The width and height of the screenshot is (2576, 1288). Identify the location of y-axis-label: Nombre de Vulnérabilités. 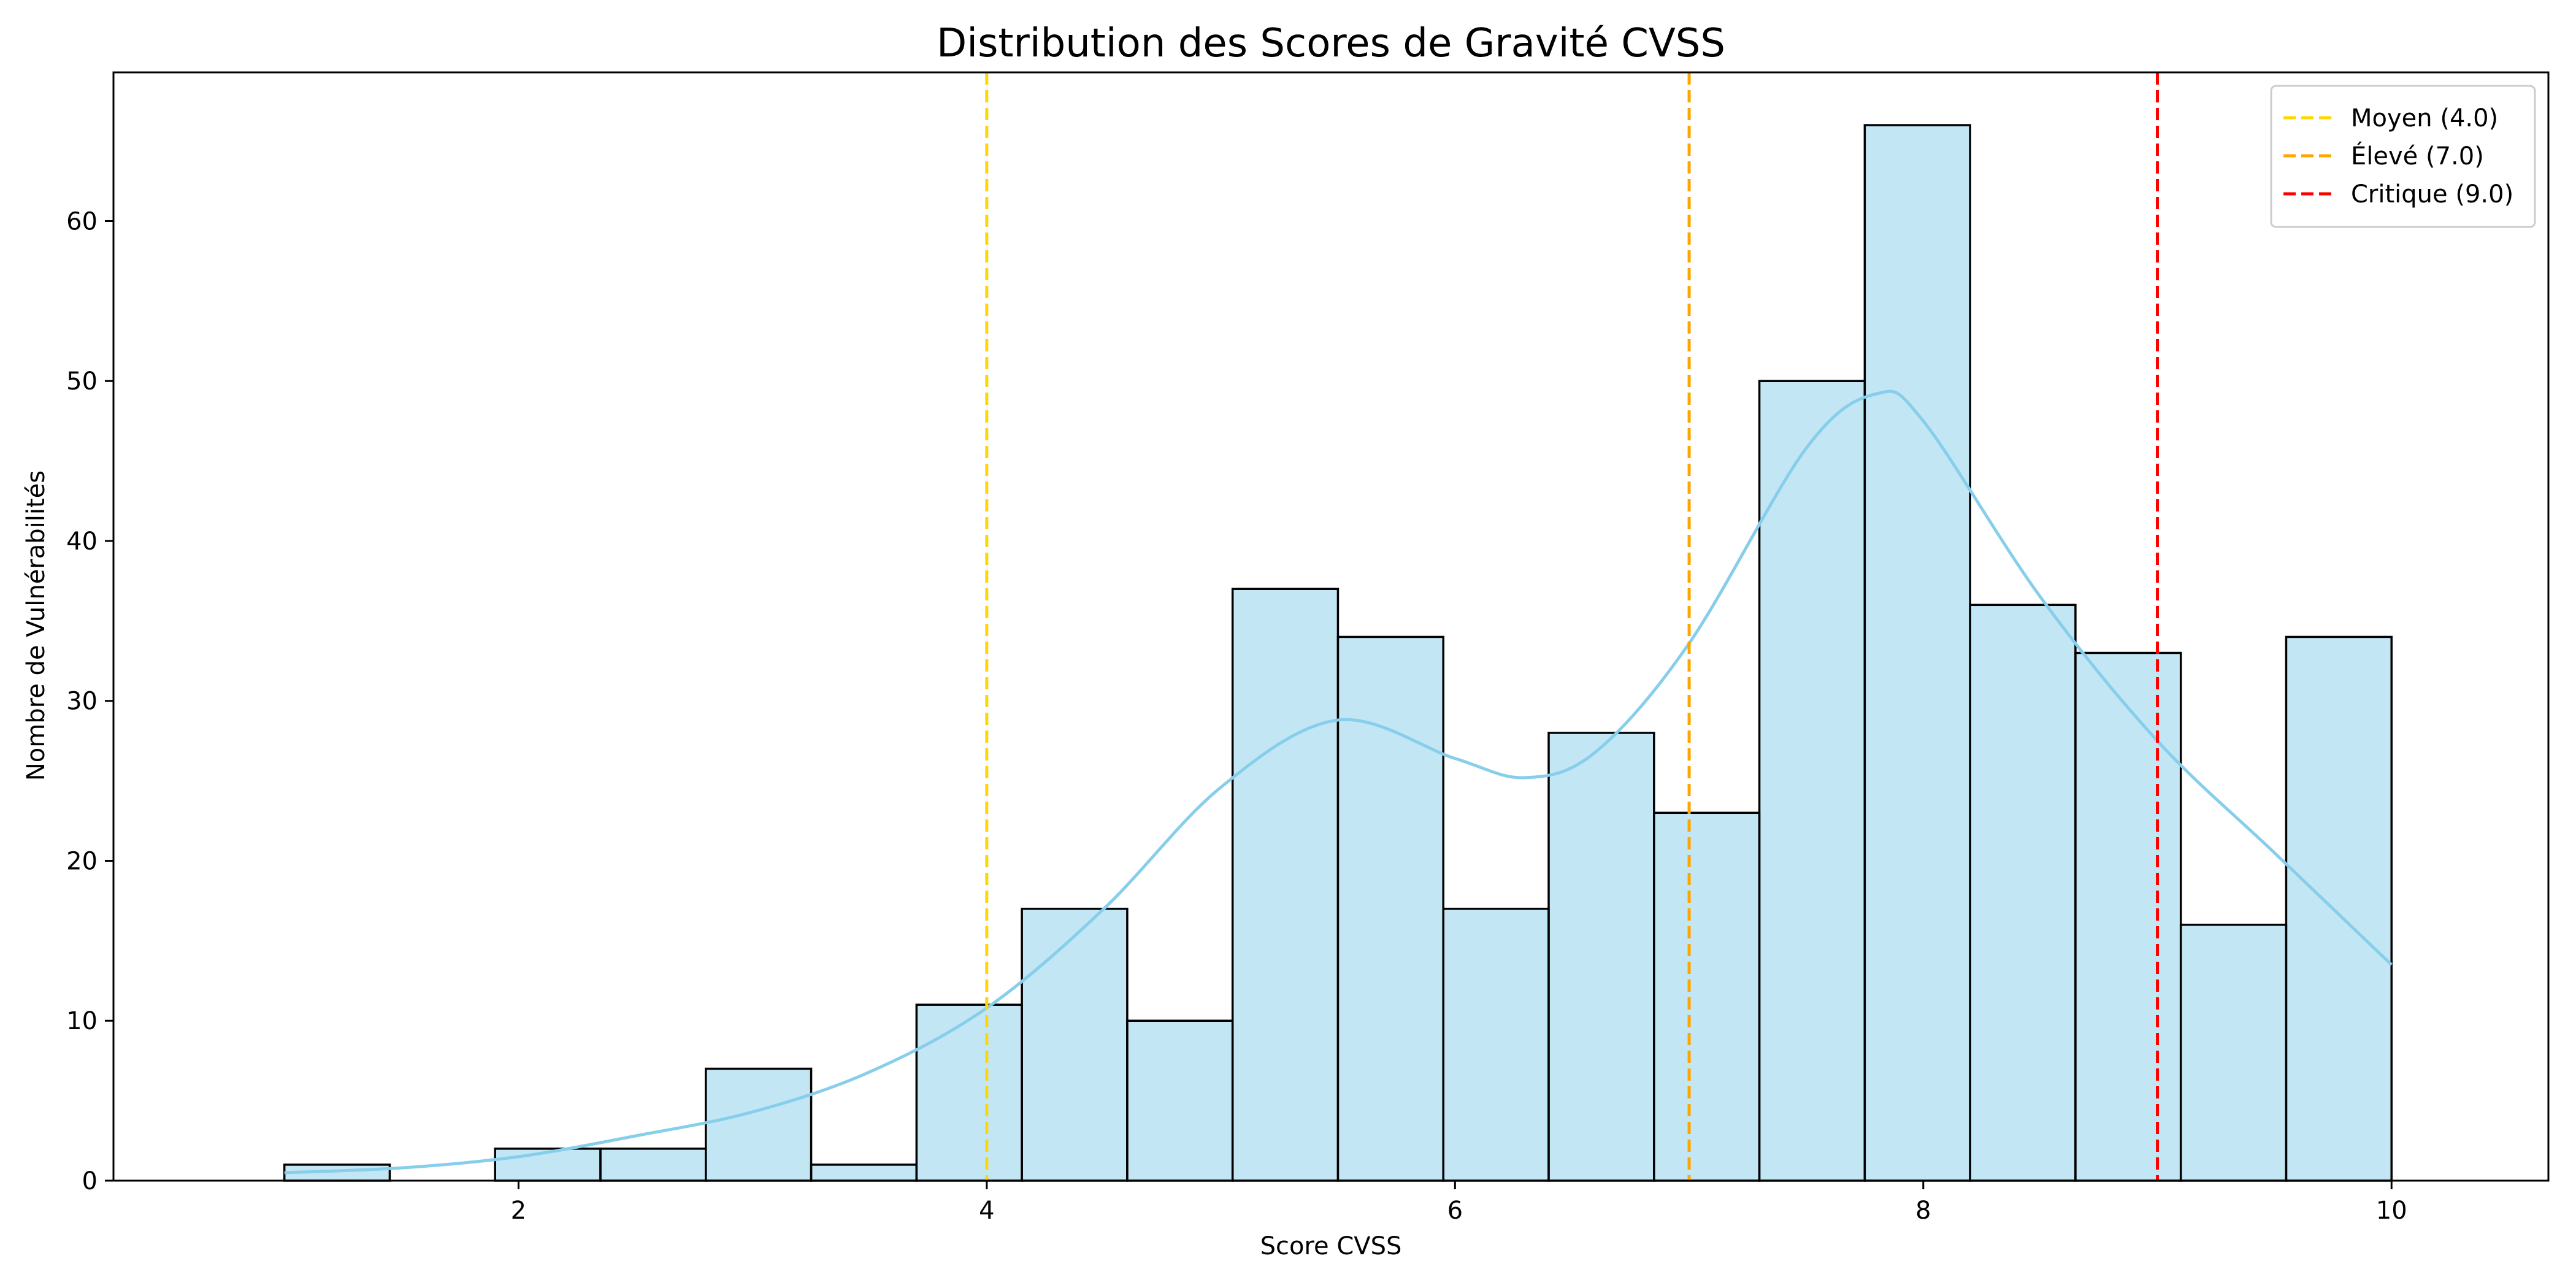
(36, 625).